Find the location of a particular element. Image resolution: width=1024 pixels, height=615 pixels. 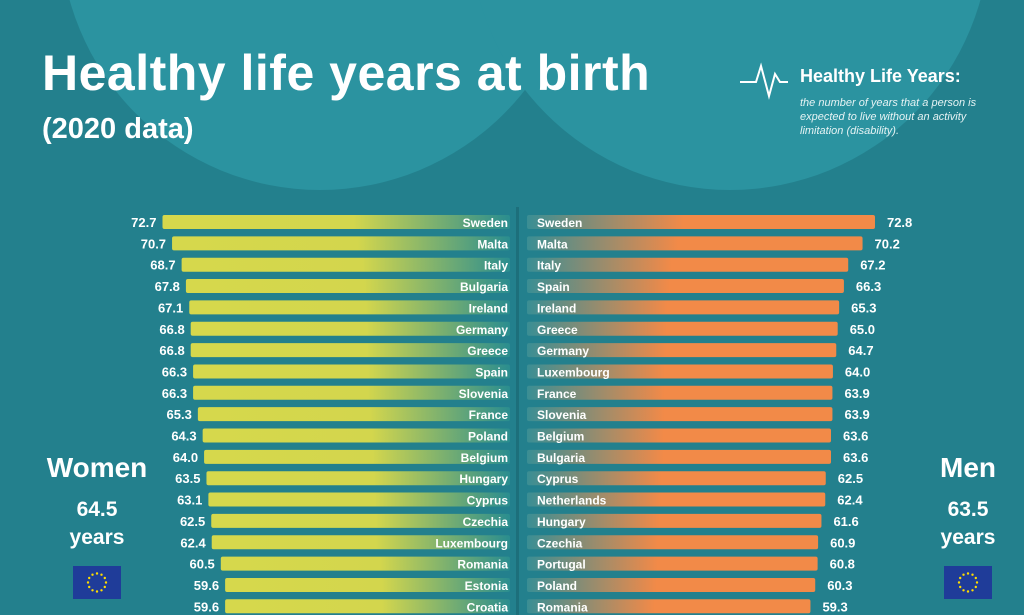

men-value-label: 64.0 is located at coordinates (857, 371).